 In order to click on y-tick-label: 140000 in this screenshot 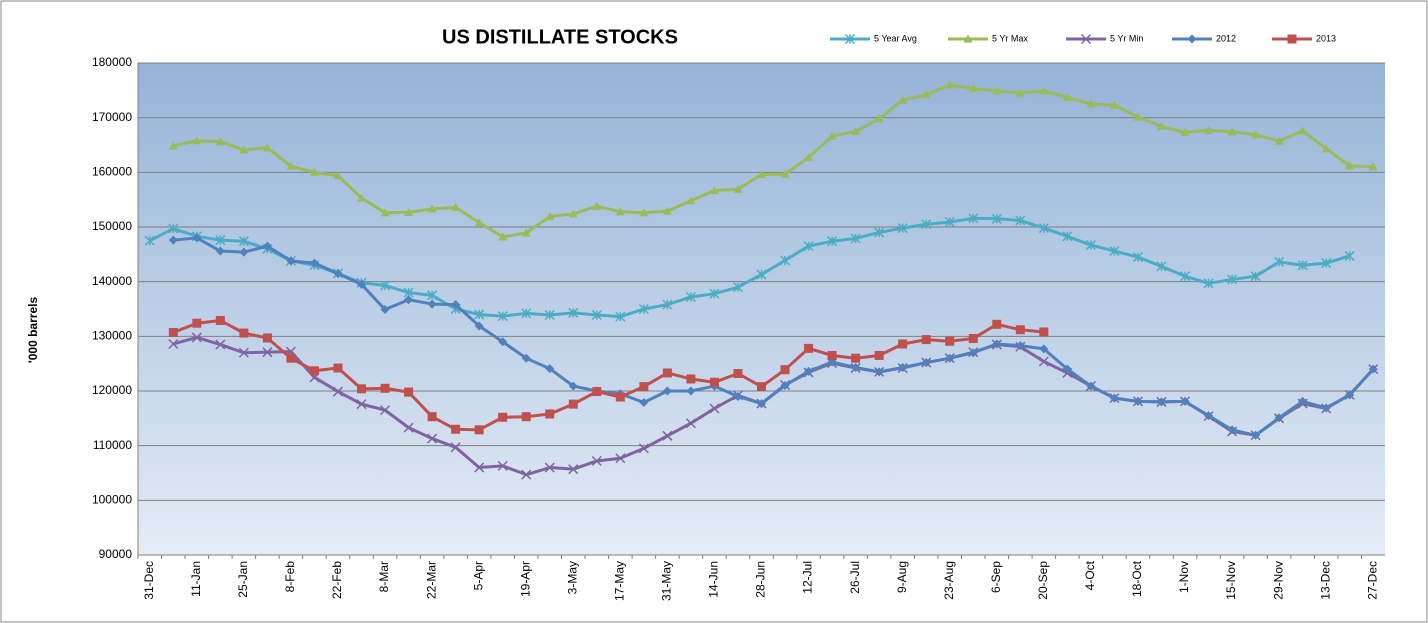, I will do `click(112, 281)`.